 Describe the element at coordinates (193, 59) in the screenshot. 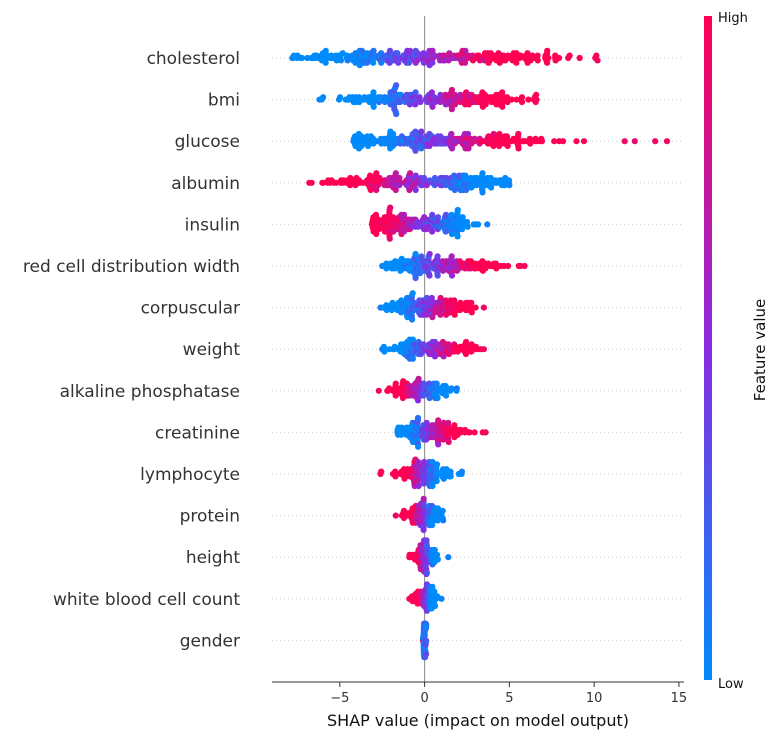

I see `feature-label: cholesterol` at that location.